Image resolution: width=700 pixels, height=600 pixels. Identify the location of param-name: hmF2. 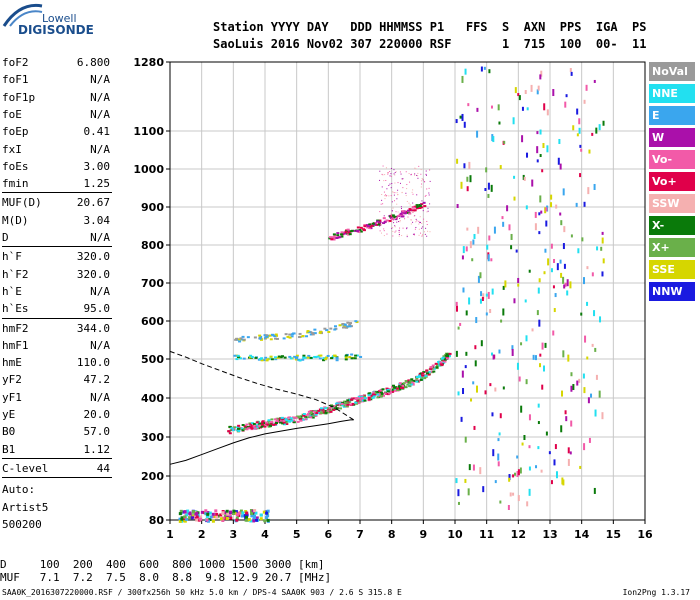
(15, 328).